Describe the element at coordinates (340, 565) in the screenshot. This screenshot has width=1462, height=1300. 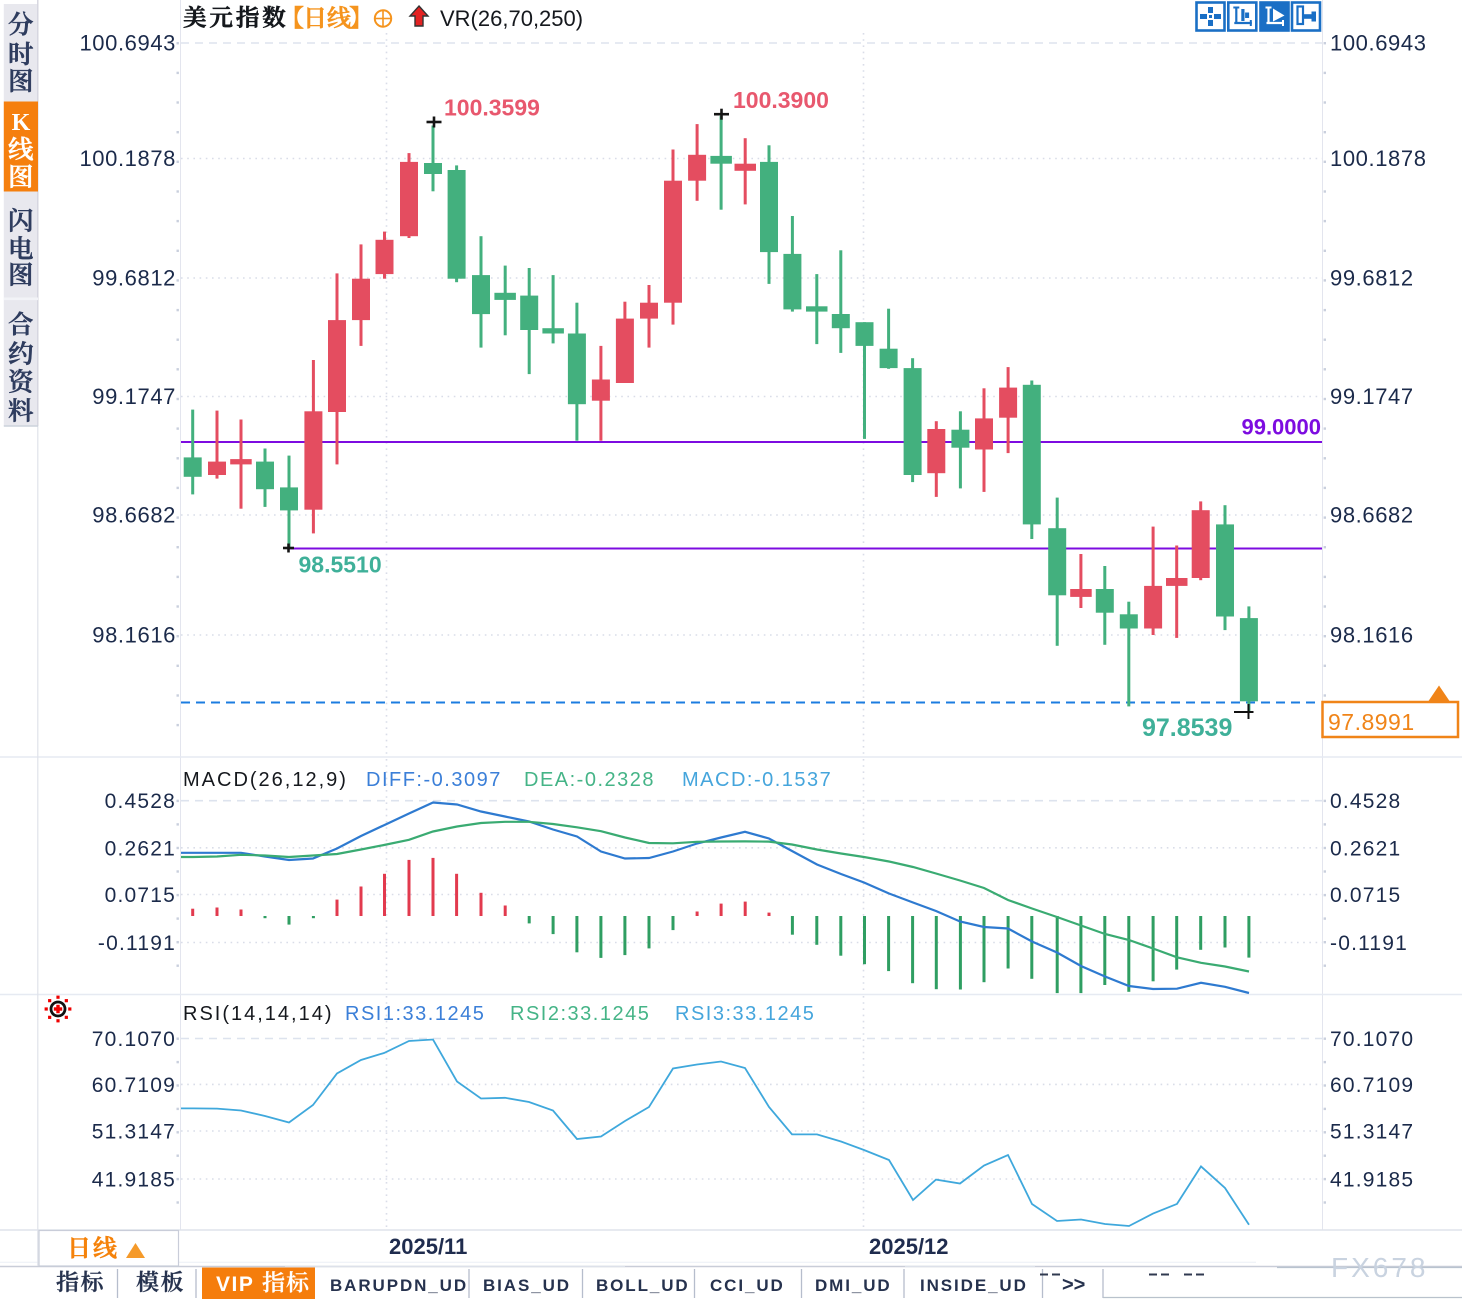
I see `svg-text: 98.5510` at that location.